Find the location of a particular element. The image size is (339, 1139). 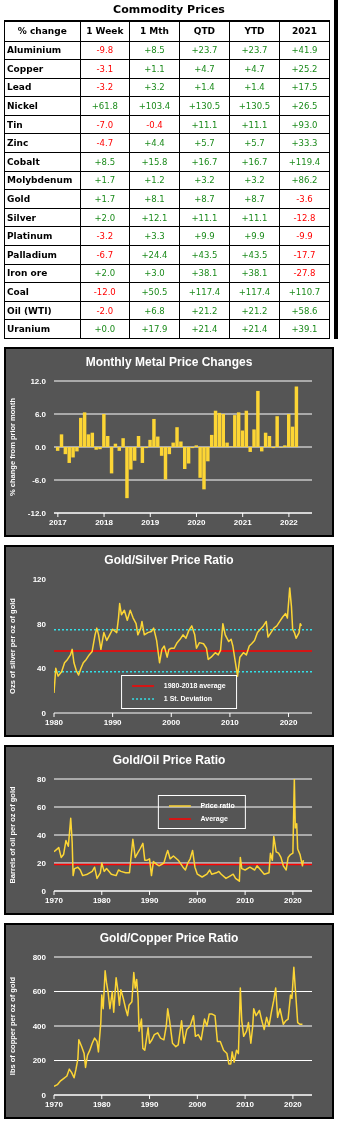

data-label: -7.0 is located at coordinates (105, 124).